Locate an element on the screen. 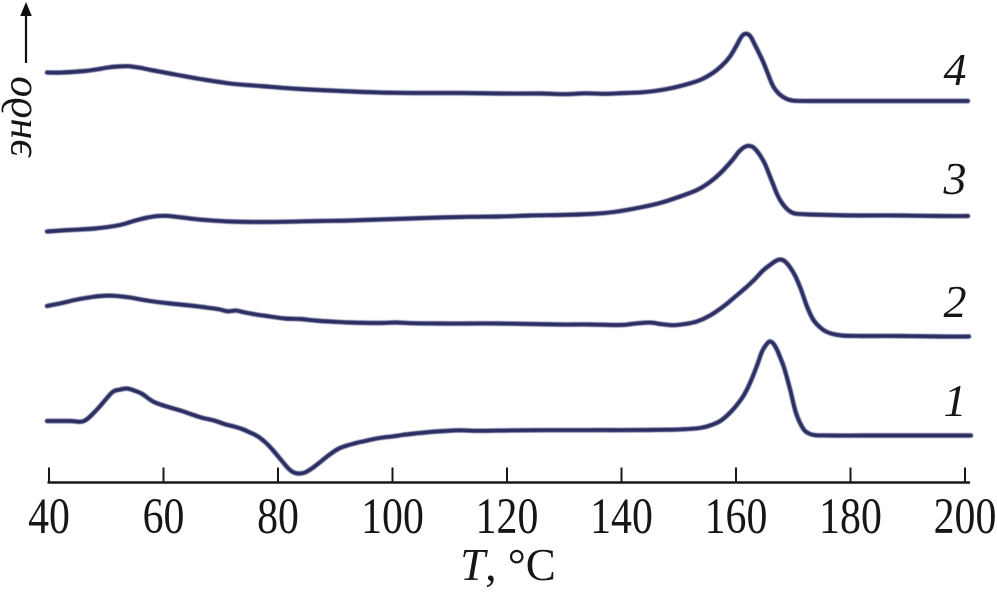 This screenshot has width=997, height=595. svg-text: 2 is located at coordinates (955, 301).